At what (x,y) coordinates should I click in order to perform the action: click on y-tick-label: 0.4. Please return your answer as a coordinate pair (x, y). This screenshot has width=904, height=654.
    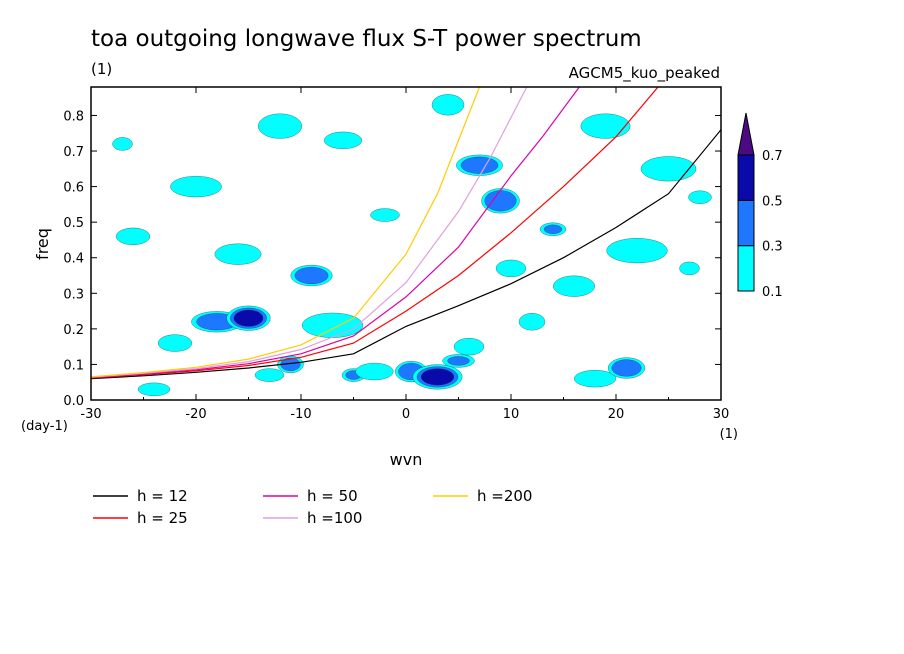
    Looking at the image, I should click on (73, 259).